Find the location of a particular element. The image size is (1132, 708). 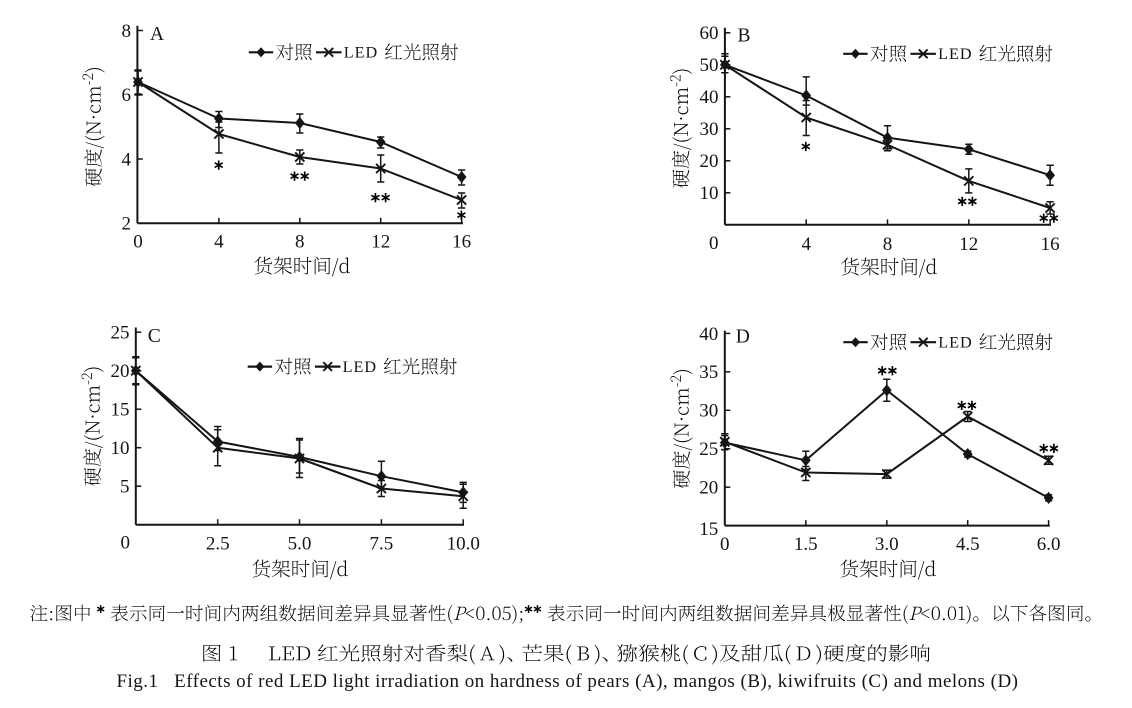

svg-text: 5.0 is located at coordinates (300, 544).